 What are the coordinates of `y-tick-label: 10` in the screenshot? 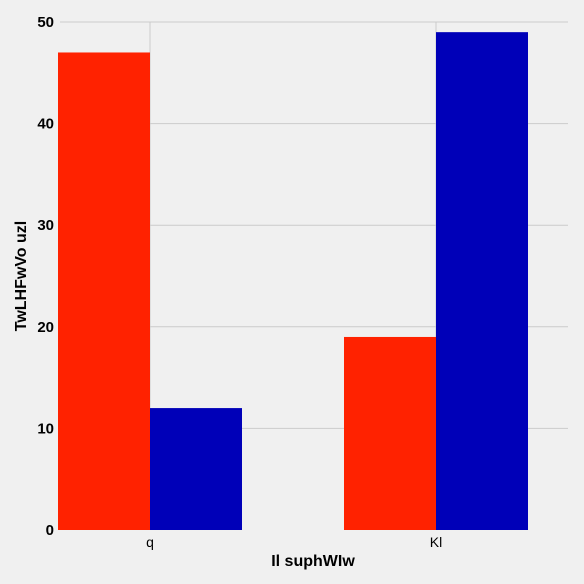 It's located at (45, 428).